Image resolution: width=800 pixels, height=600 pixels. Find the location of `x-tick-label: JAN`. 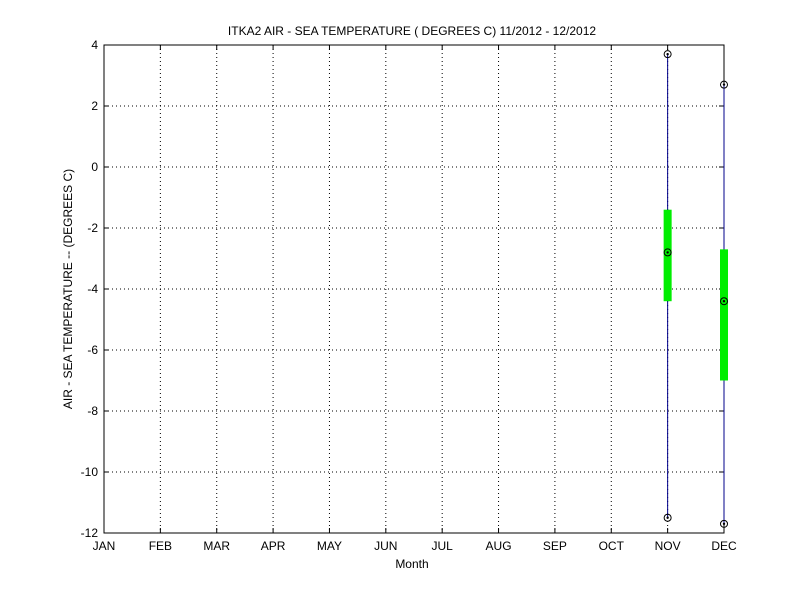

x-tick-label: JAN is located at coordinates (104, 546).